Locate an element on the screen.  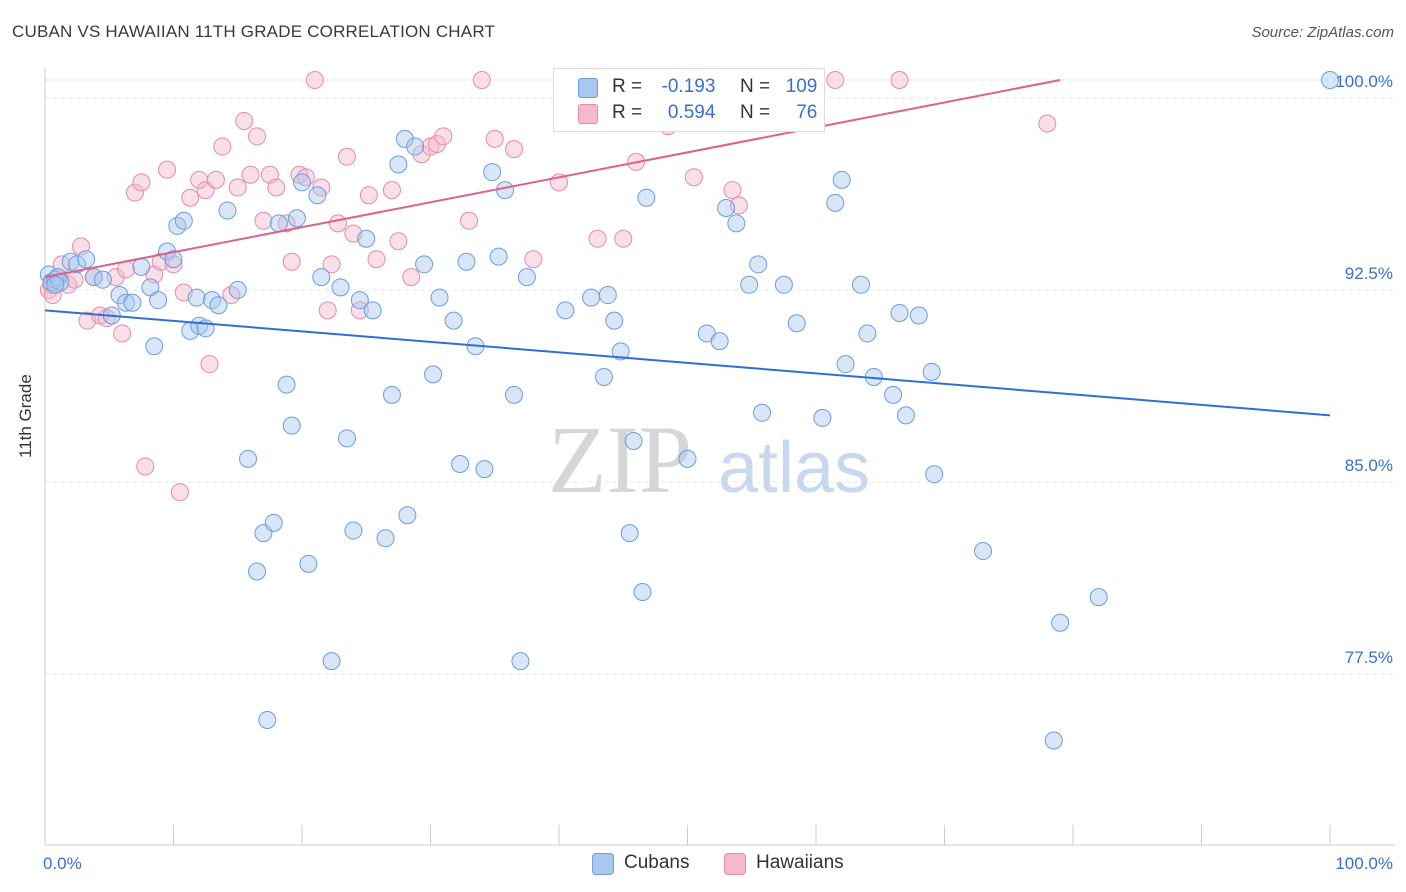
hawaiians-legend-label: Hawaiians is located at coordinates (800, 862).